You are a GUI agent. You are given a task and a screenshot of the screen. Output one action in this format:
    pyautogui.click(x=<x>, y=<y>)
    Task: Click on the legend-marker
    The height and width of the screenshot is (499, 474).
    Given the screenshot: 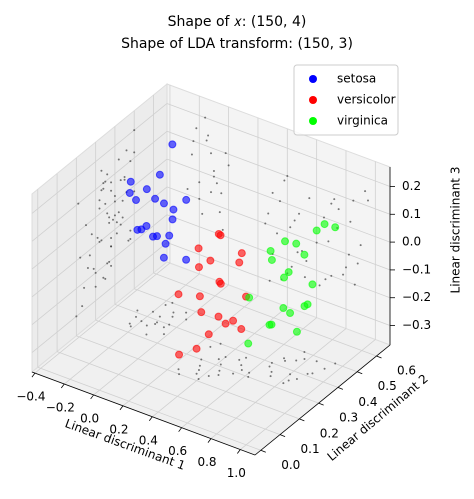 What is the action you would take?
    pyautogui.click(x=313, y=121)
    